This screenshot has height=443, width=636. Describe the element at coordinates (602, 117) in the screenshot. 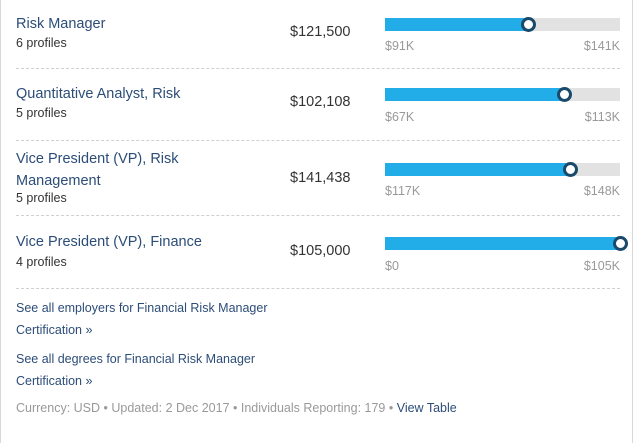

I see `range-max-label: $113K` at that location.